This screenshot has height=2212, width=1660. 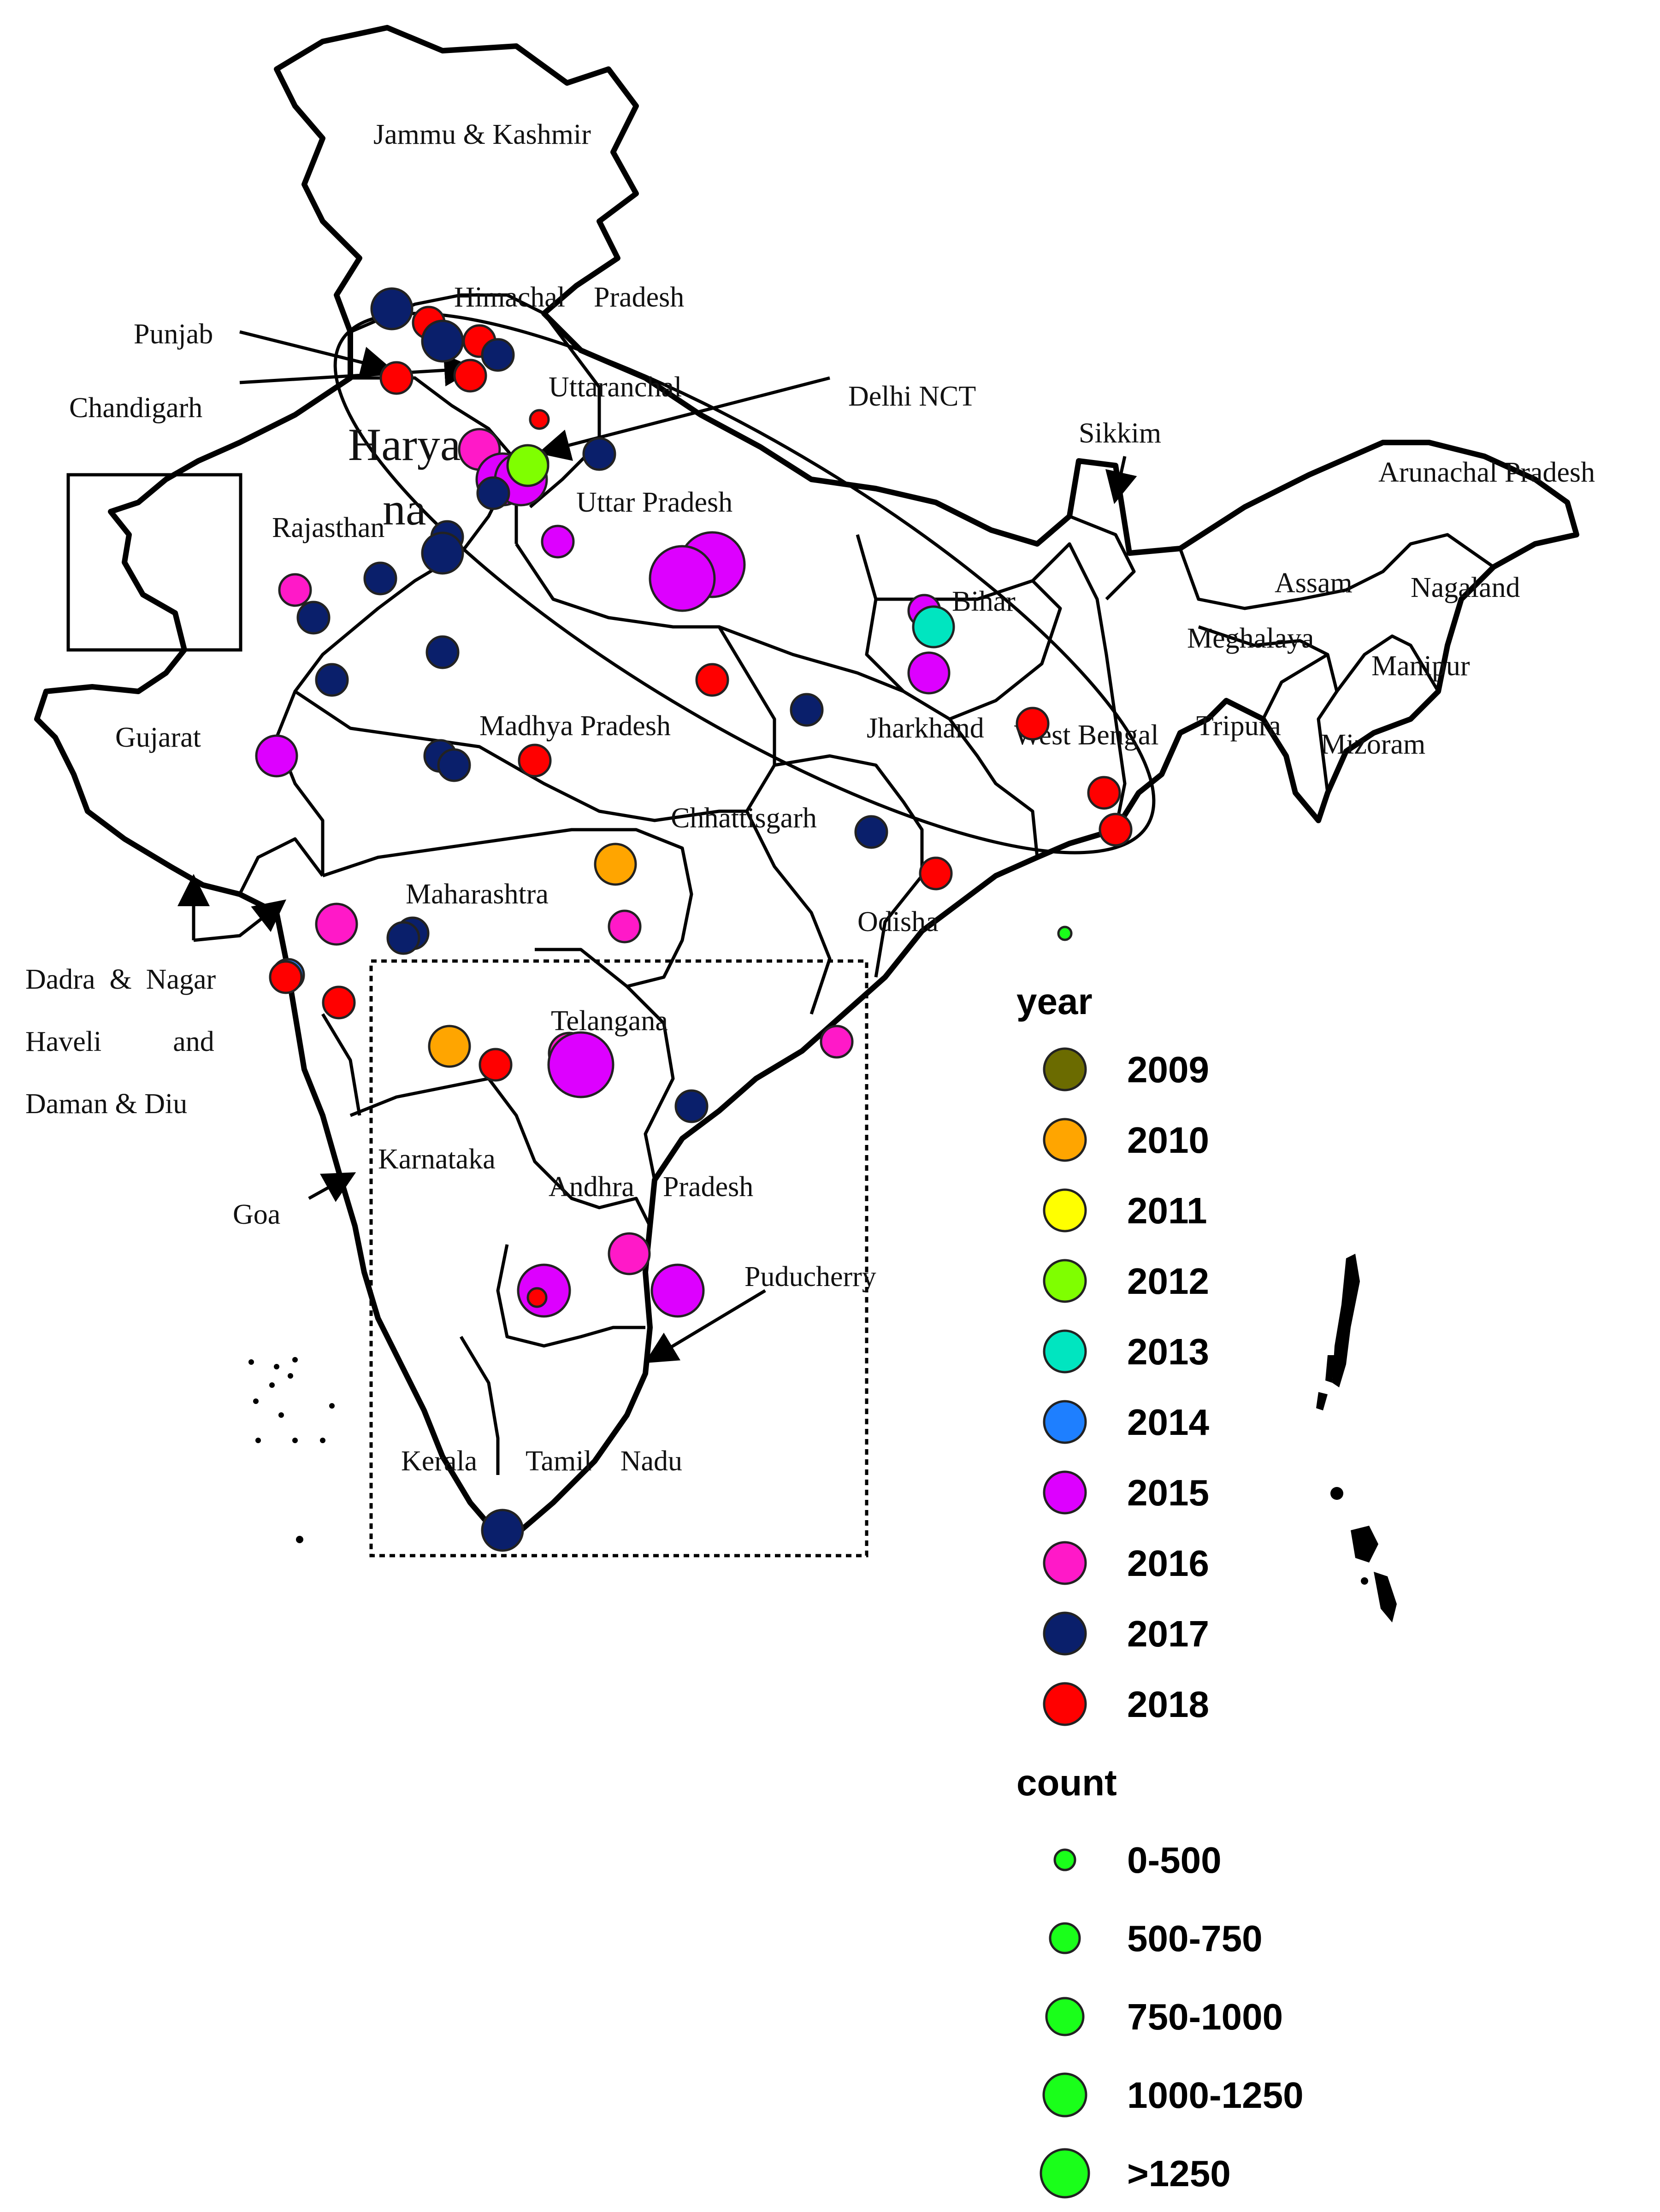 What do you see at coordinates (437, 1159) in the screenshot?
I see `label-karnataka: Karnataka` at bounding box center [437, 1159].